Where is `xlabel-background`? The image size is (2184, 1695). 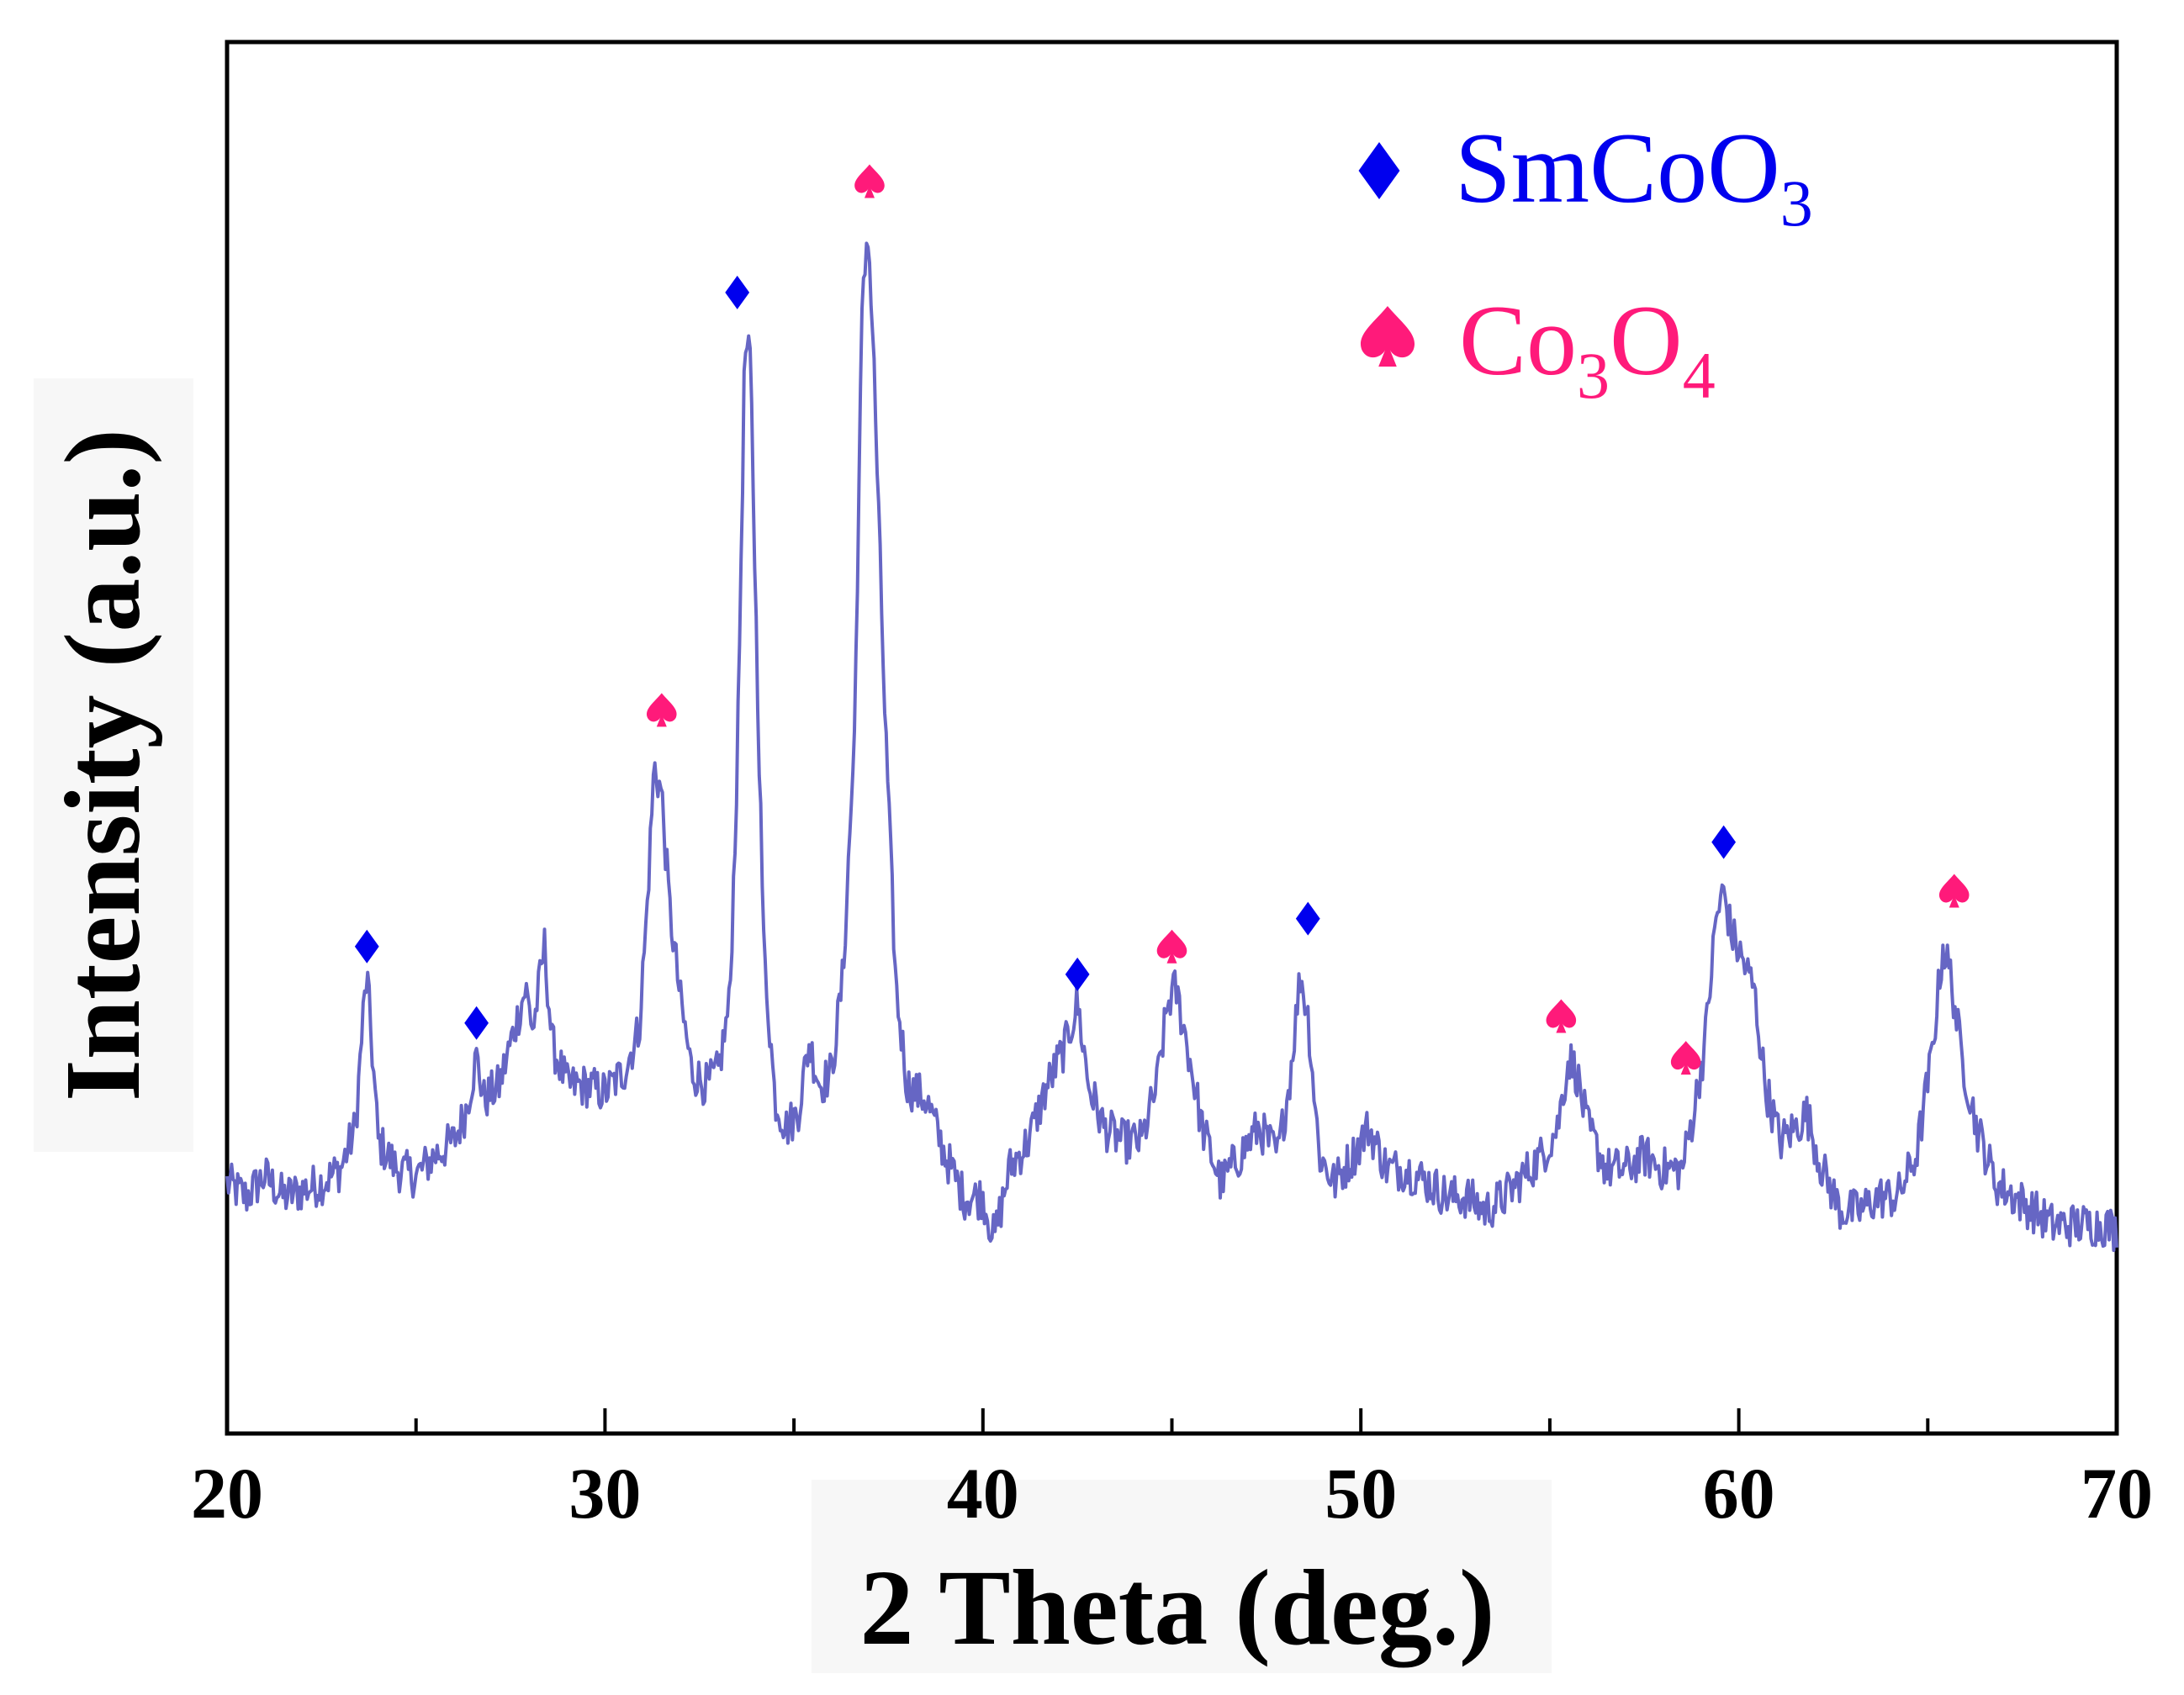
xlabel-background is located at coordinates (1182, 1576).